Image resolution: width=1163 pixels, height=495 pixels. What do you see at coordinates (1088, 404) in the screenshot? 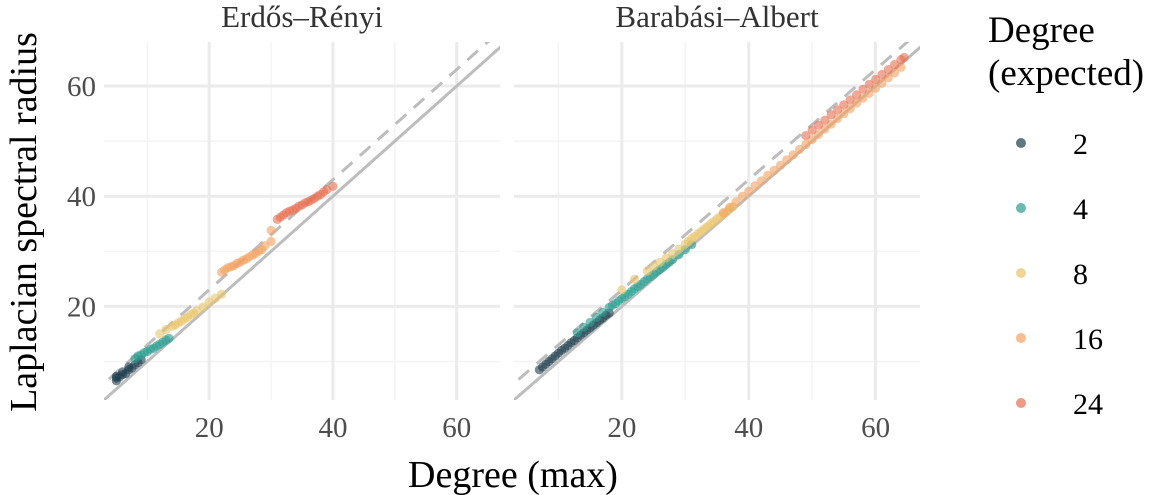
I see `legend-label: 24` at bounding box center [1088, 404].